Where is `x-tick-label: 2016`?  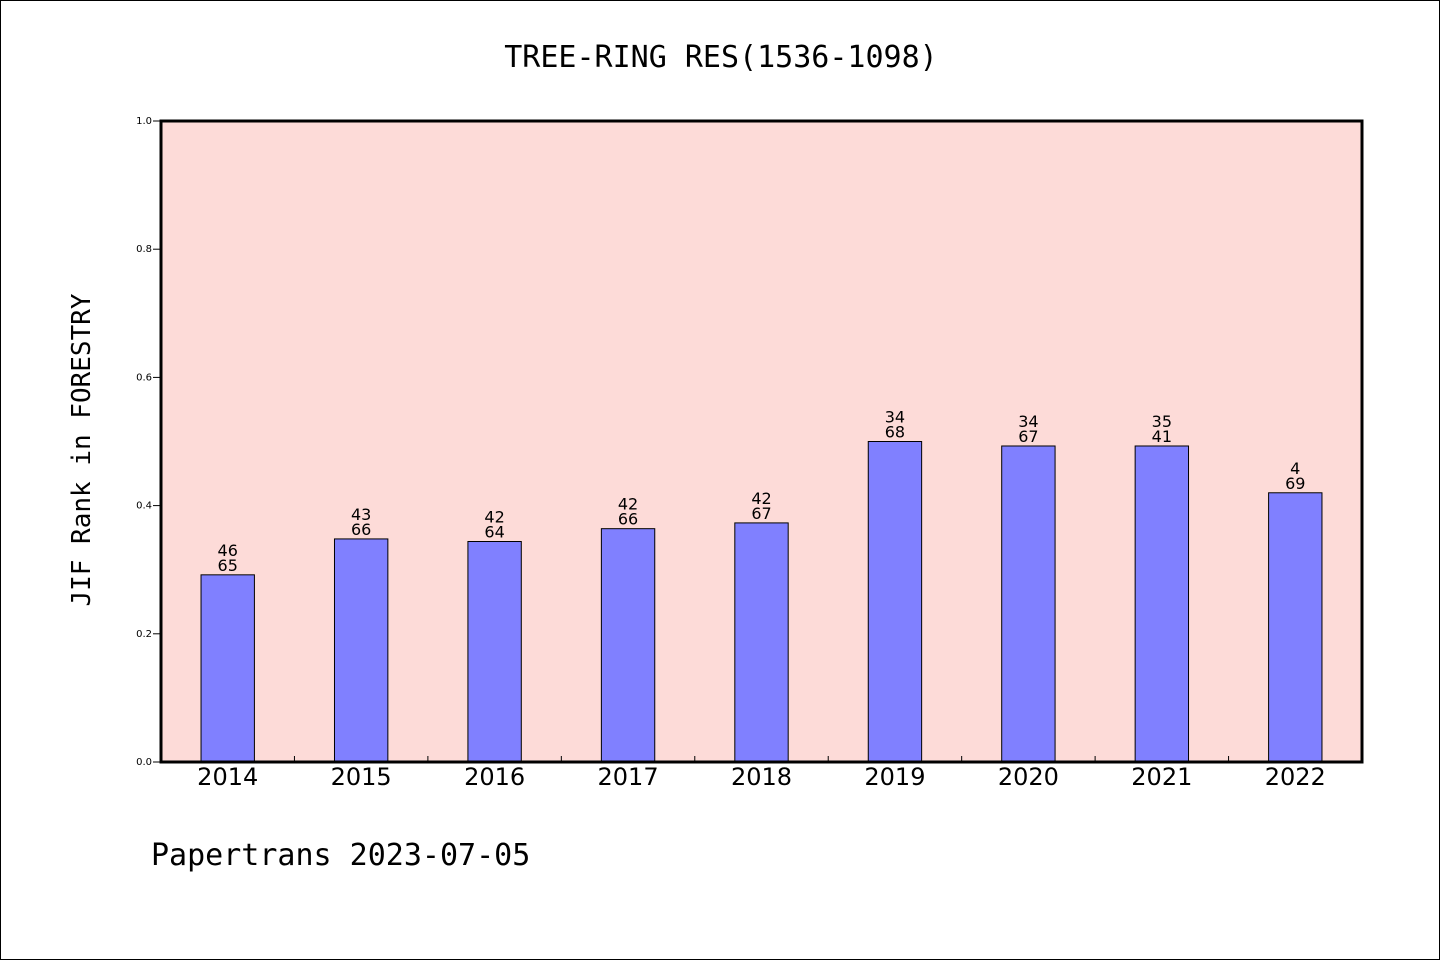
x-tick-label: 2016 is located at coordinates (494, 777).